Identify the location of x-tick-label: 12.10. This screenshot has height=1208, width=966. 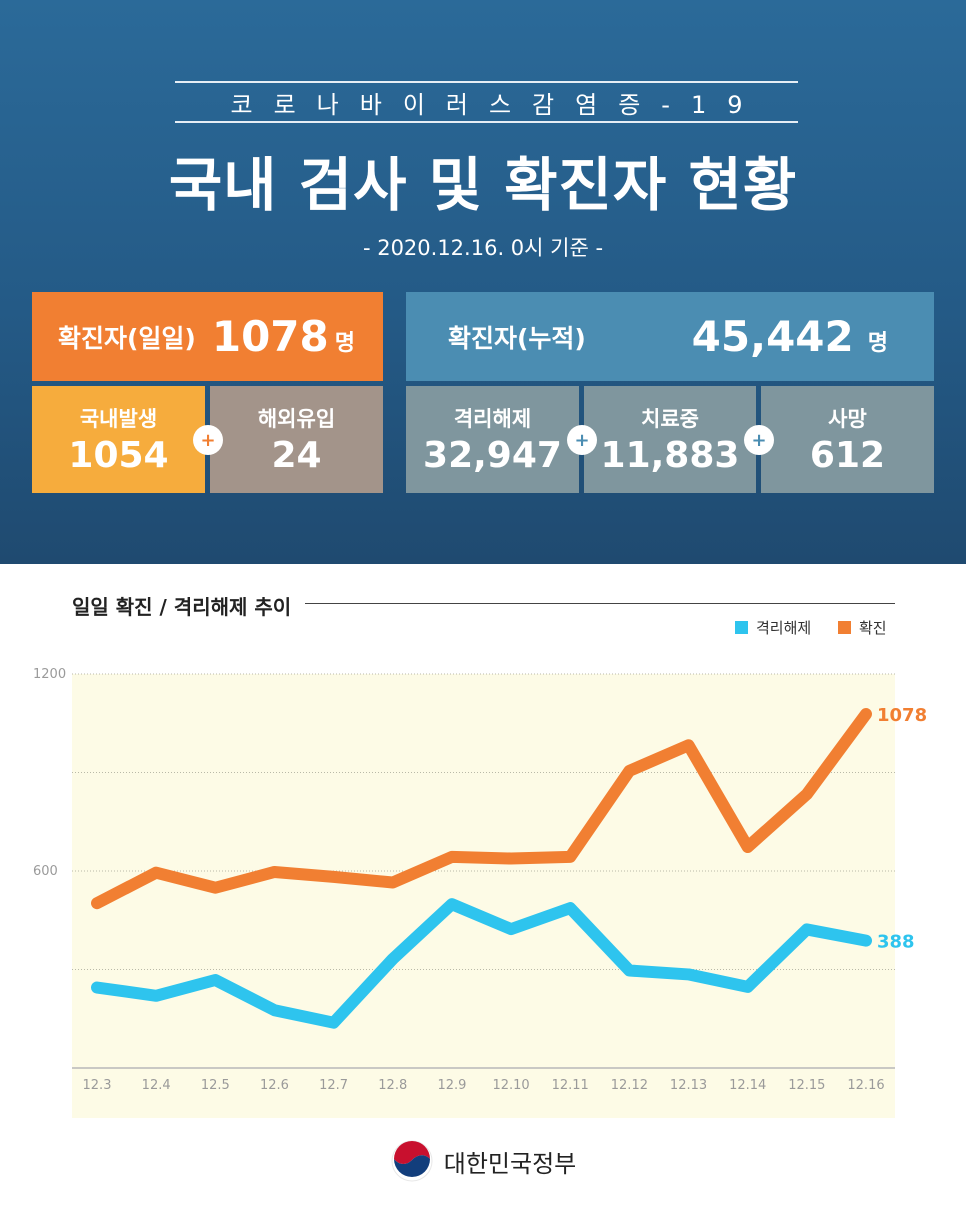
(510, 1085).